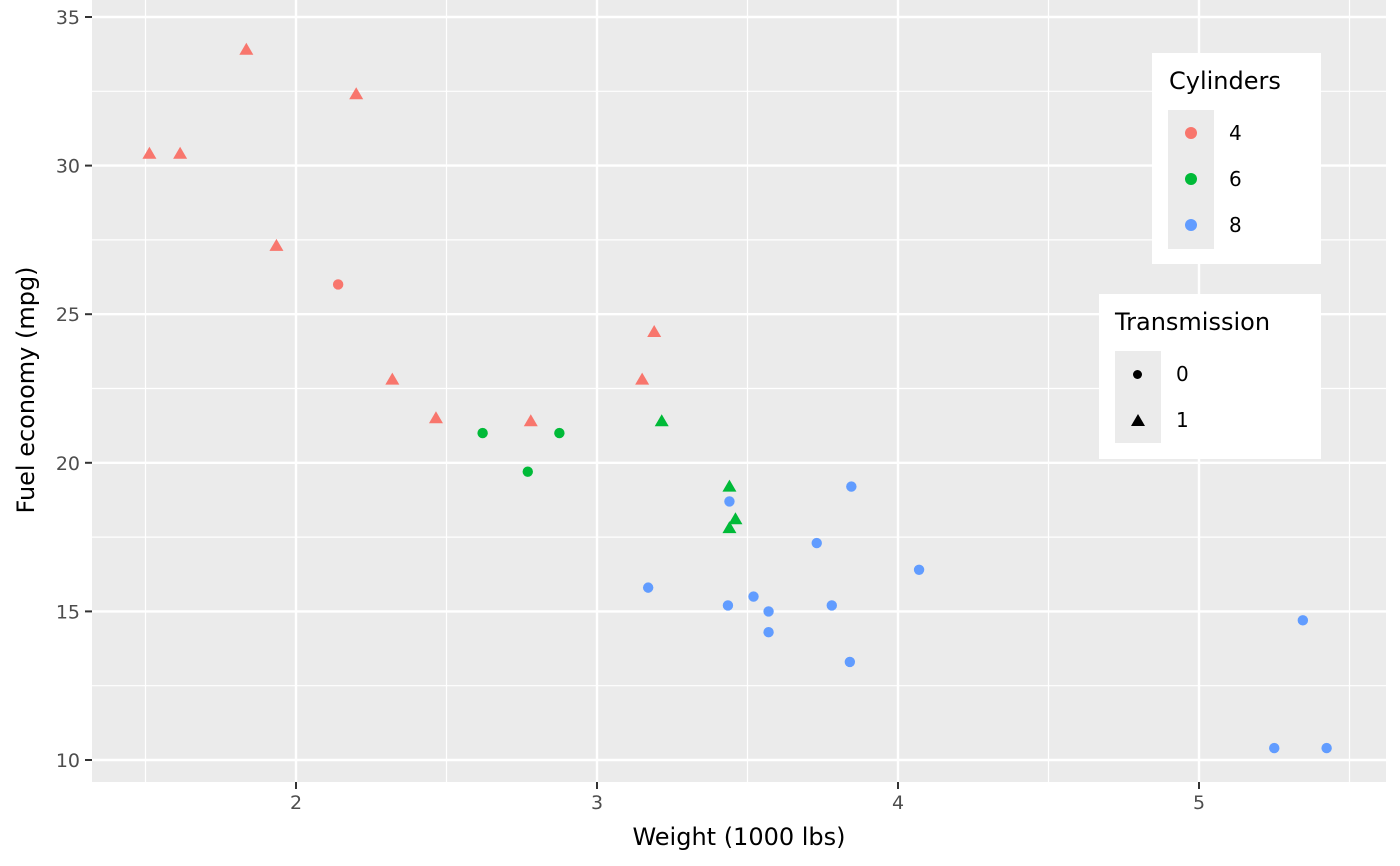  I want to click on y-tick-label: 35, so click(68, 18).